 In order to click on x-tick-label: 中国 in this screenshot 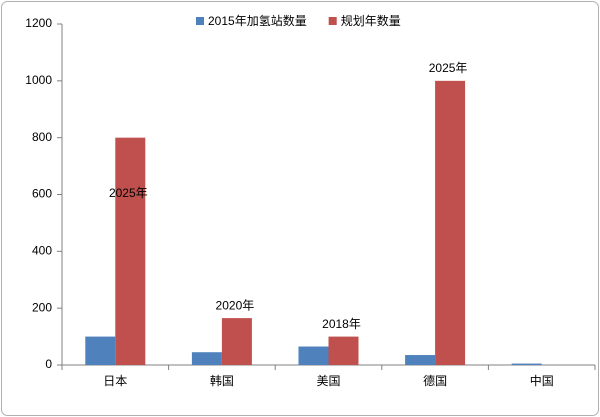, I will do `click(542, 380)`.